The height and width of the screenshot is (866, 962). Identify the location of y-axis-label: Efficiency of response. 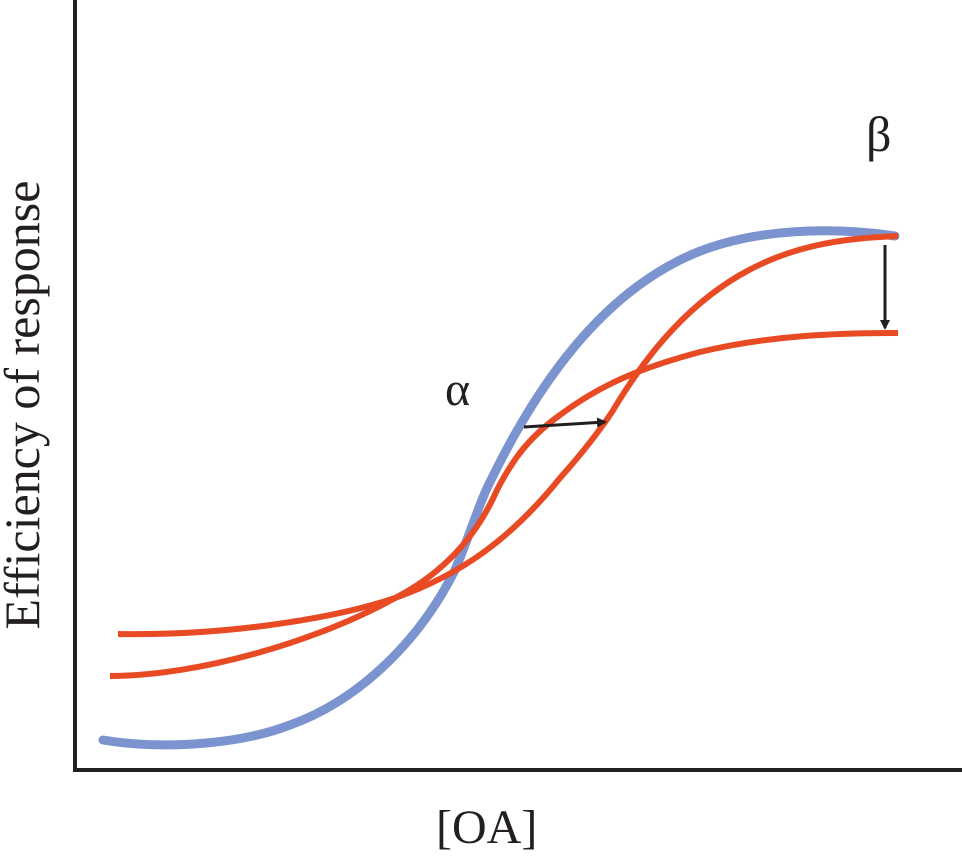
(25, 405).